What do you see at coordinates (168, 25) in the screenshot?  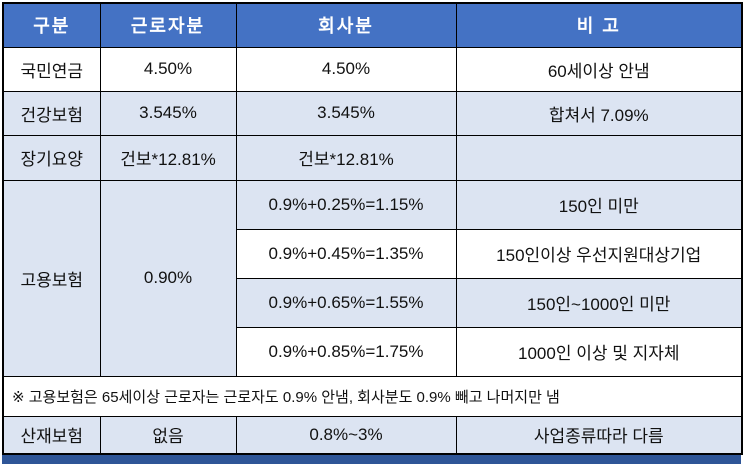 I see `worker-share-header-cell: 근로자분` at bounding box center [168, 25].